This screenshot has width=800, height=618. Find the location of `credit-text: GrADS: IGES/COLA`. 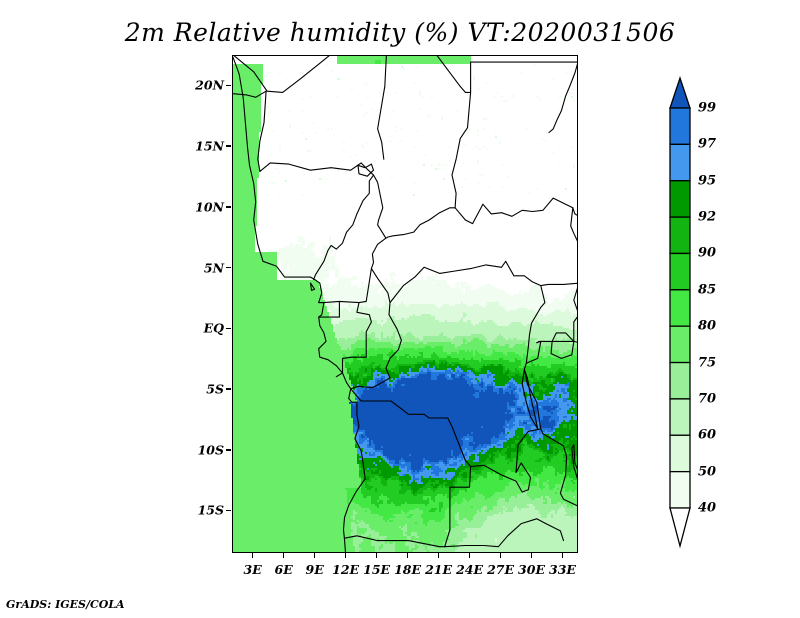

credit-text: GrADS: IGES/COLA is located at coordinates (65, 604).